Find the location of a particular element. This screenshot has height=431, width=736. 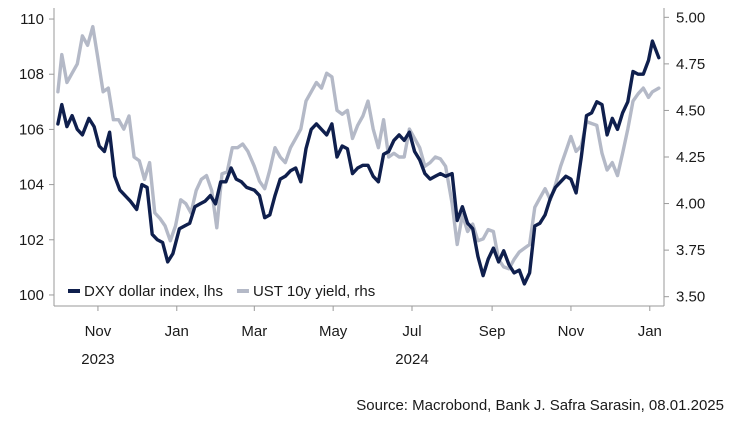

y-right-tick-label: 4.75 is located at coordinates (690, 64).